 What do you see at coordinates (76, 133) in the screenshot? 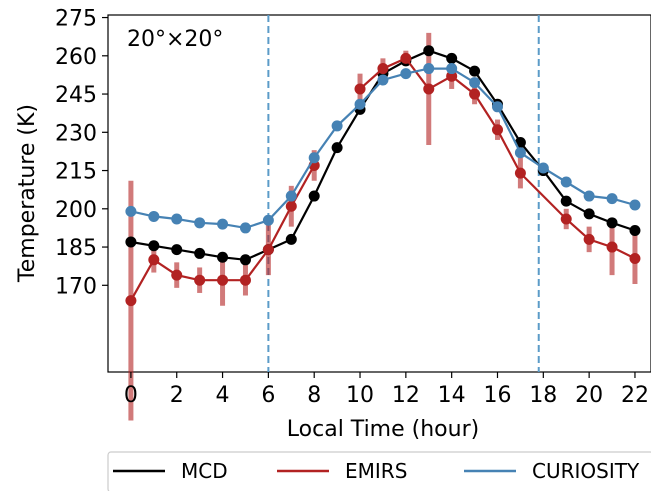
I see `y-tick-label: 230` at bounding box center [76, 133].